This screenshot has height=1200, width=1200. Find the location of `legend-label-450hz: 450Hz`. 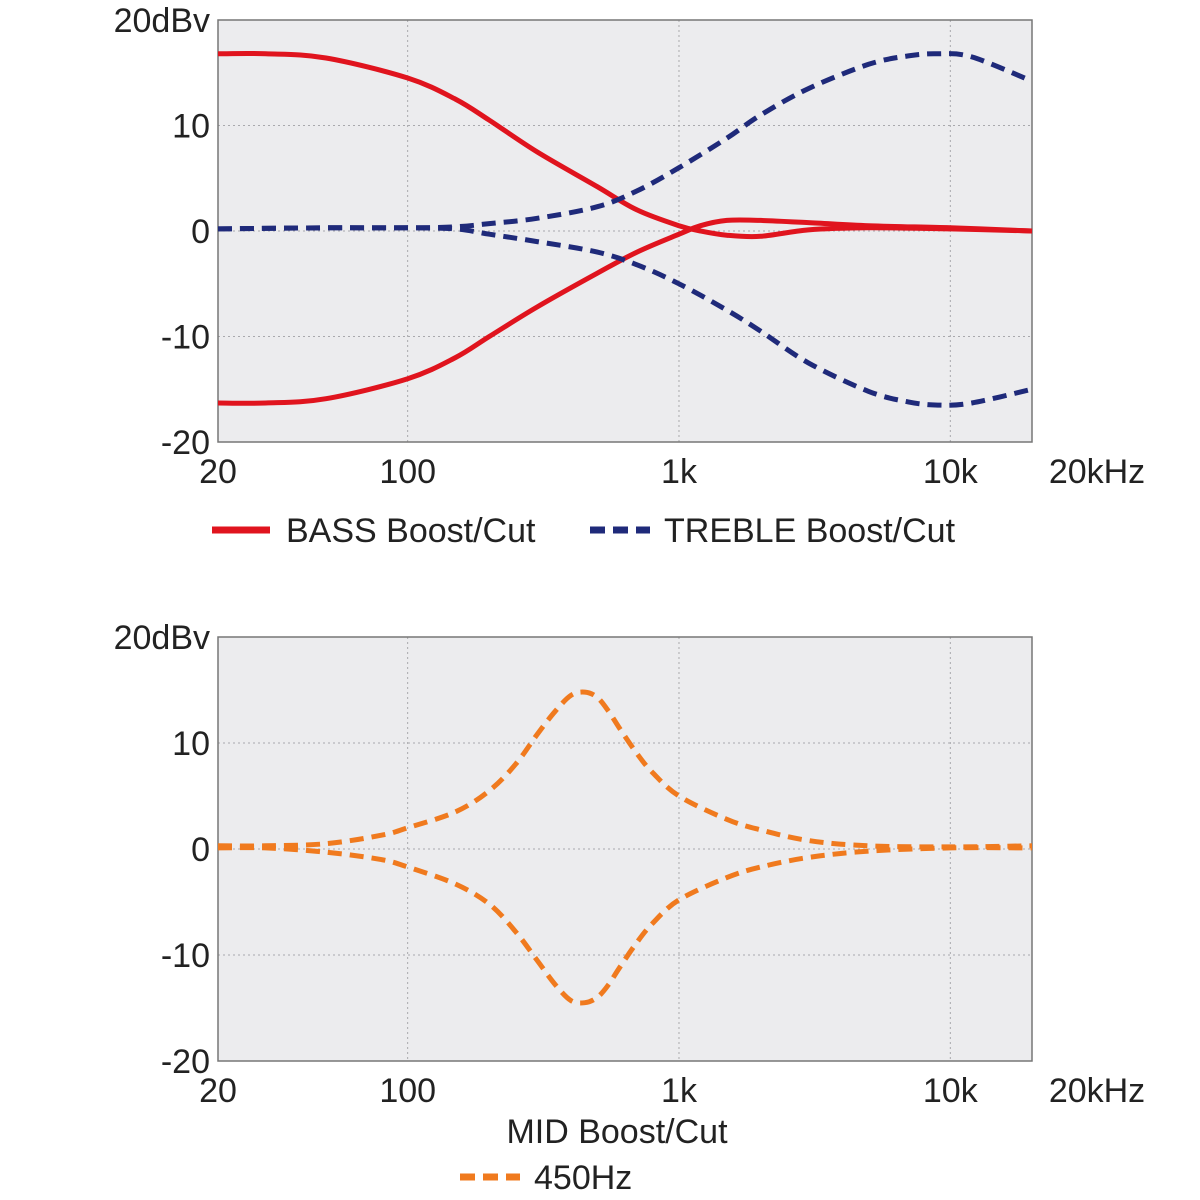

legend-label-450hz: 450Hz is located at coordinates (583, 1178).